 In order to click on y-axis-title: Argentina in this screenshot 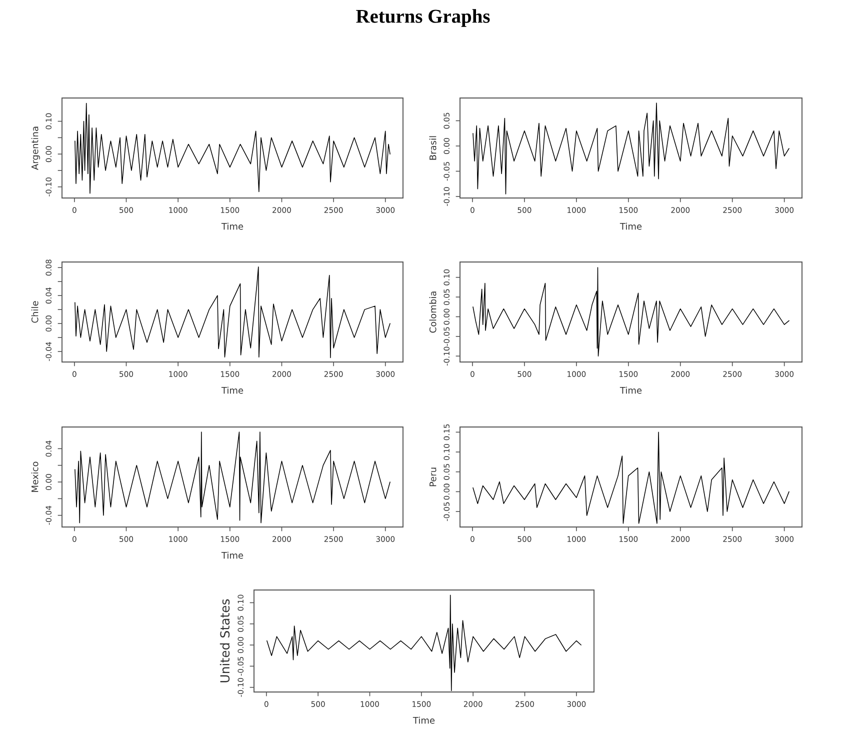, I will do `click(35, 148)`.